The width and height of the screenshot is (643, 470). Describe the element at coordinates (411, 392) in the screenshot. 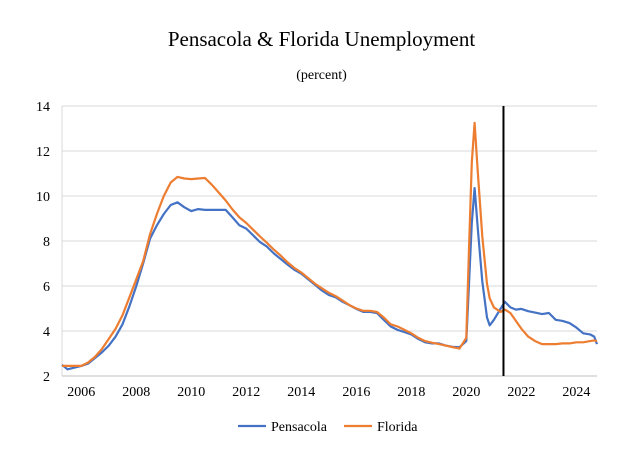

I see `x-tick-label: 2018` at that location.